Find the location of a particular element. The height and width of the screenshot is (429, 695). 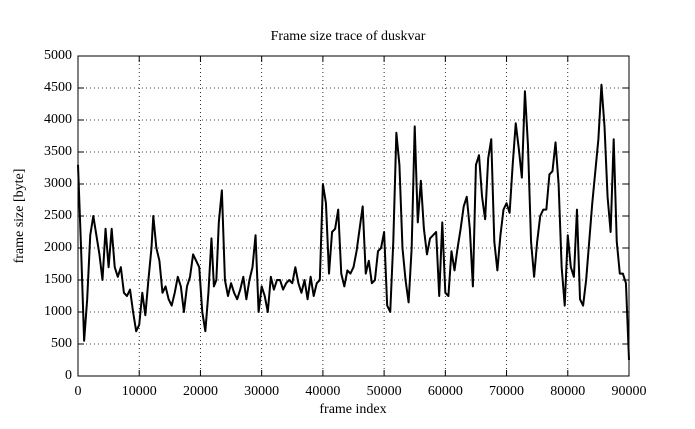

x-tick-label: 0 is located at coordinates (78, 391).